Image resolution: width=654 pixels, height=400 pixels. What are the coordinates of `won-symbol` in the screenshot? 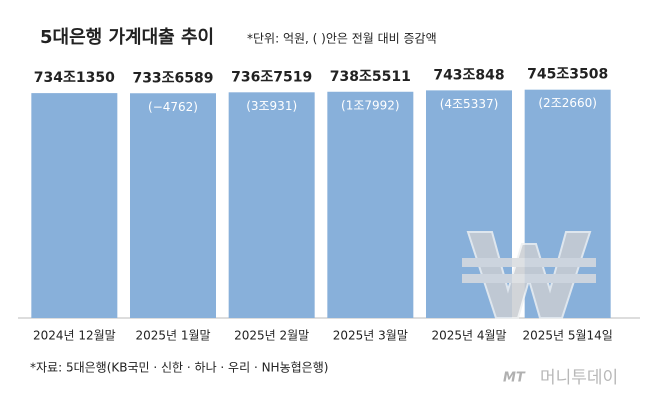 It's located at (529, 275).